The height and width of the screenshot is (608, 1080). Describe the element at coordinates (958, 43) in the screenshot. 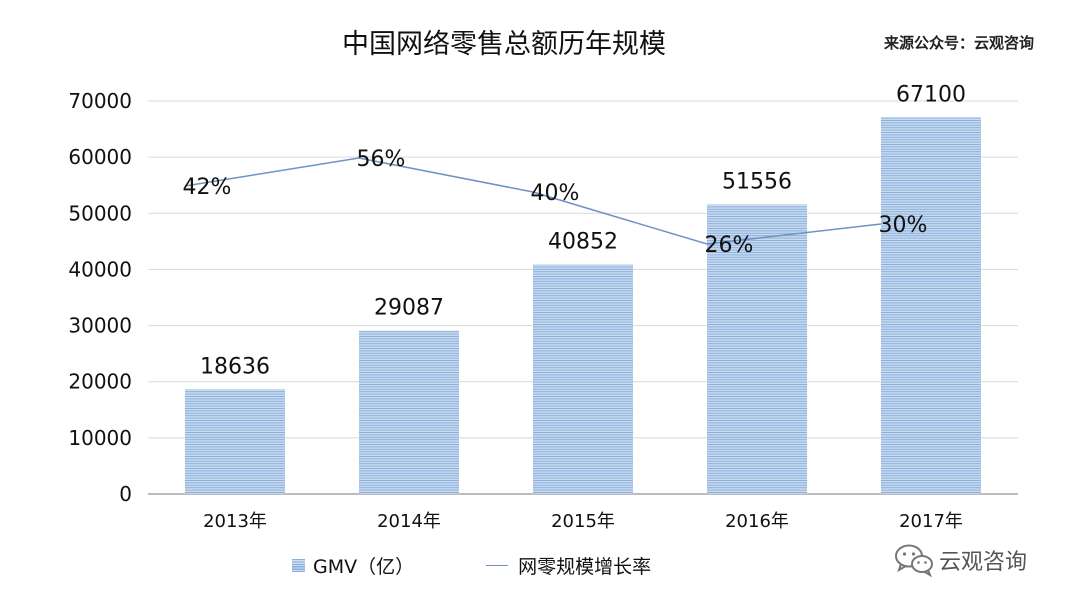

I see `source-note: 来源公众号：云观咨询` at that location.